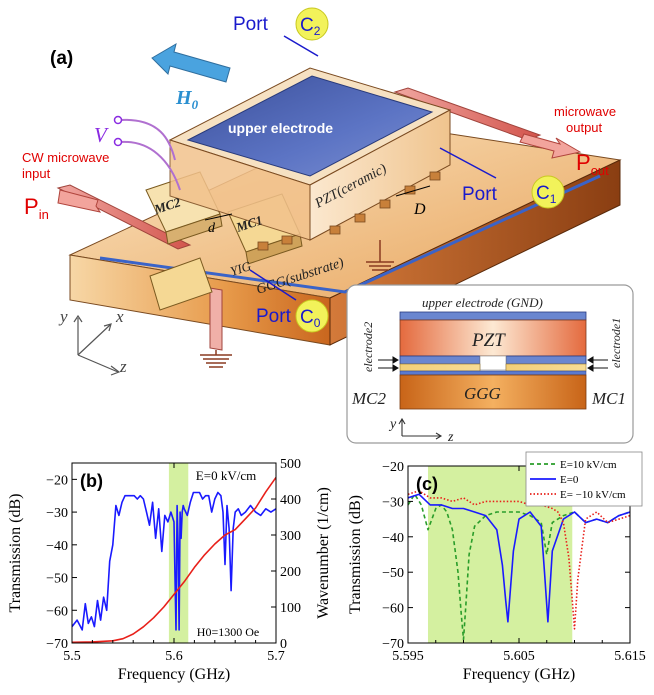  I want to click on y-right-tick-label: 300, so click(290, 536).